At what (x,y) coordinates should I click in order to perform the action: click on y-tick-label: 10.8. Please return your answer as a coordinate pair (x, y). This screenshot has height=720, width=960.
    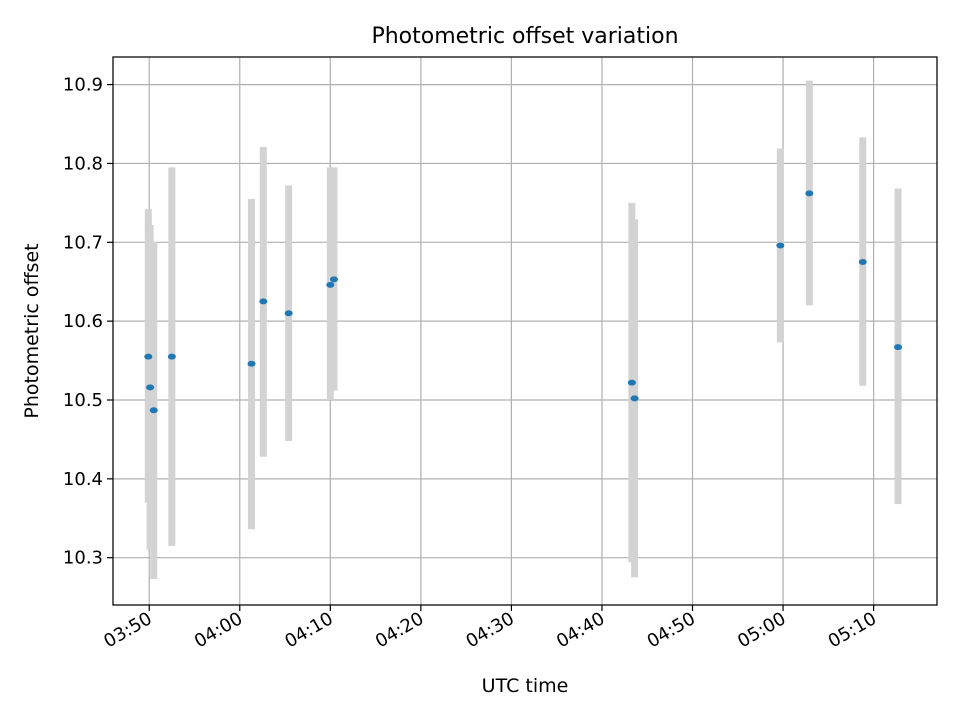
    Looking at the image, I should click on (83, 163).